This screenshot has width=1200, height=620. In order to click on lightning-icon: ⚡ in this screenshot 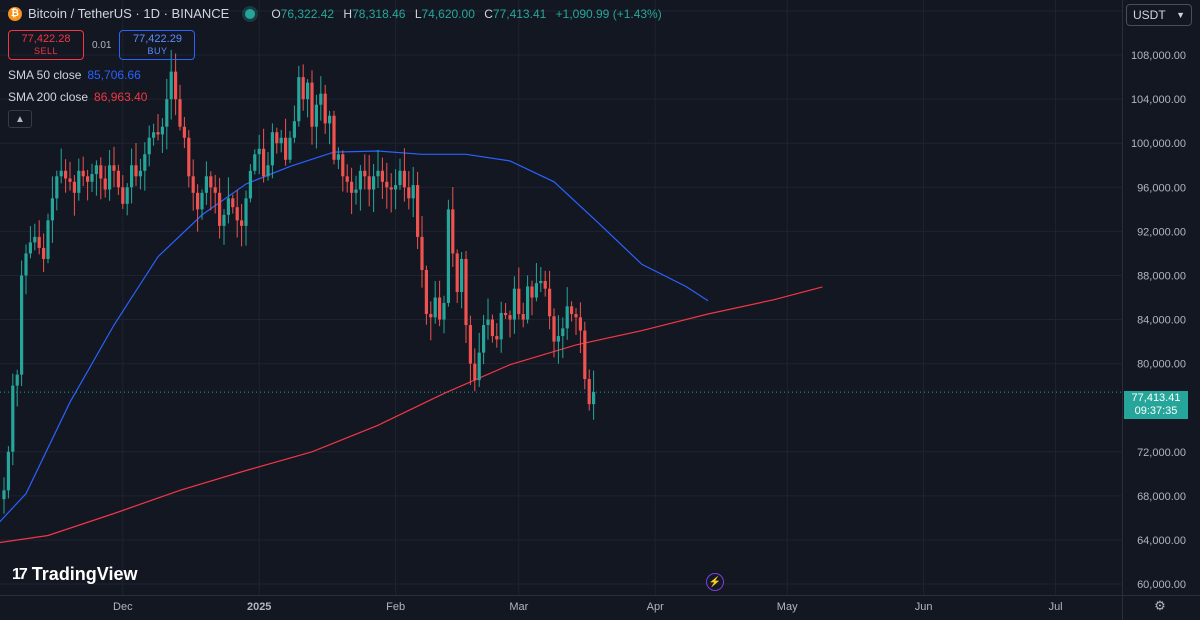, I will do `click(715, 582)`.